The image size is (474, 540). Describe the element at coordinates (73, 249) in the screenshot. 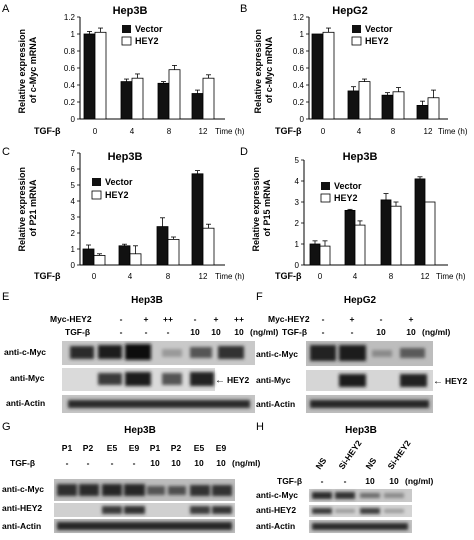

I see `y-tick-label: 1` at that location.